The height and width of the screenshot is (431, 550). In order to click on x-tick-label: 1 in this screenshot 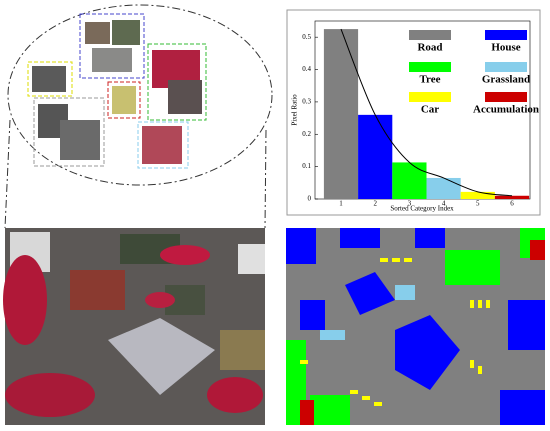, I will do `click(341, 204)`.